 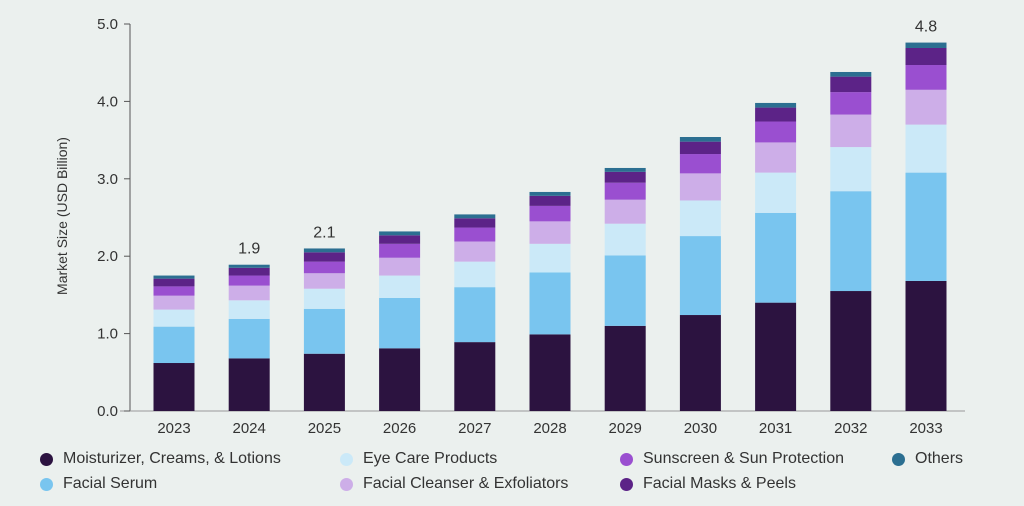 I want to click on y-tick-label: 2.0, so click(x=107, y=256).